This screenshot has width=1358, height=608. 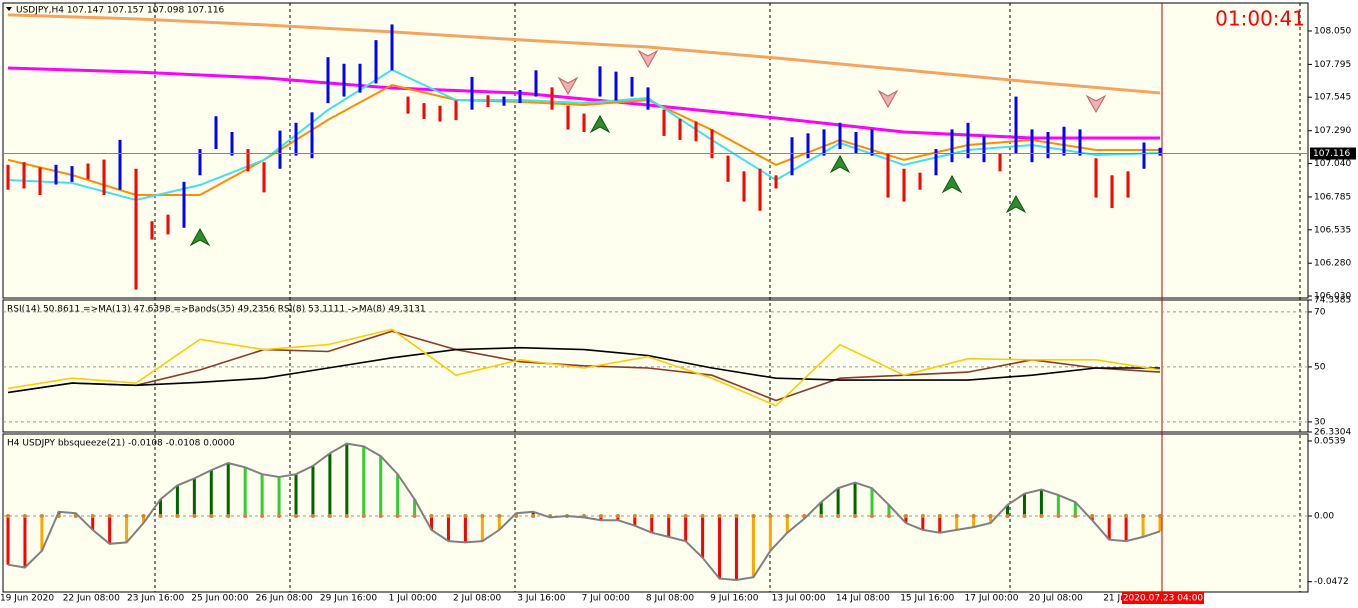 I want to click on y-tick-label: 107.040, so click(x=1332, y=164).